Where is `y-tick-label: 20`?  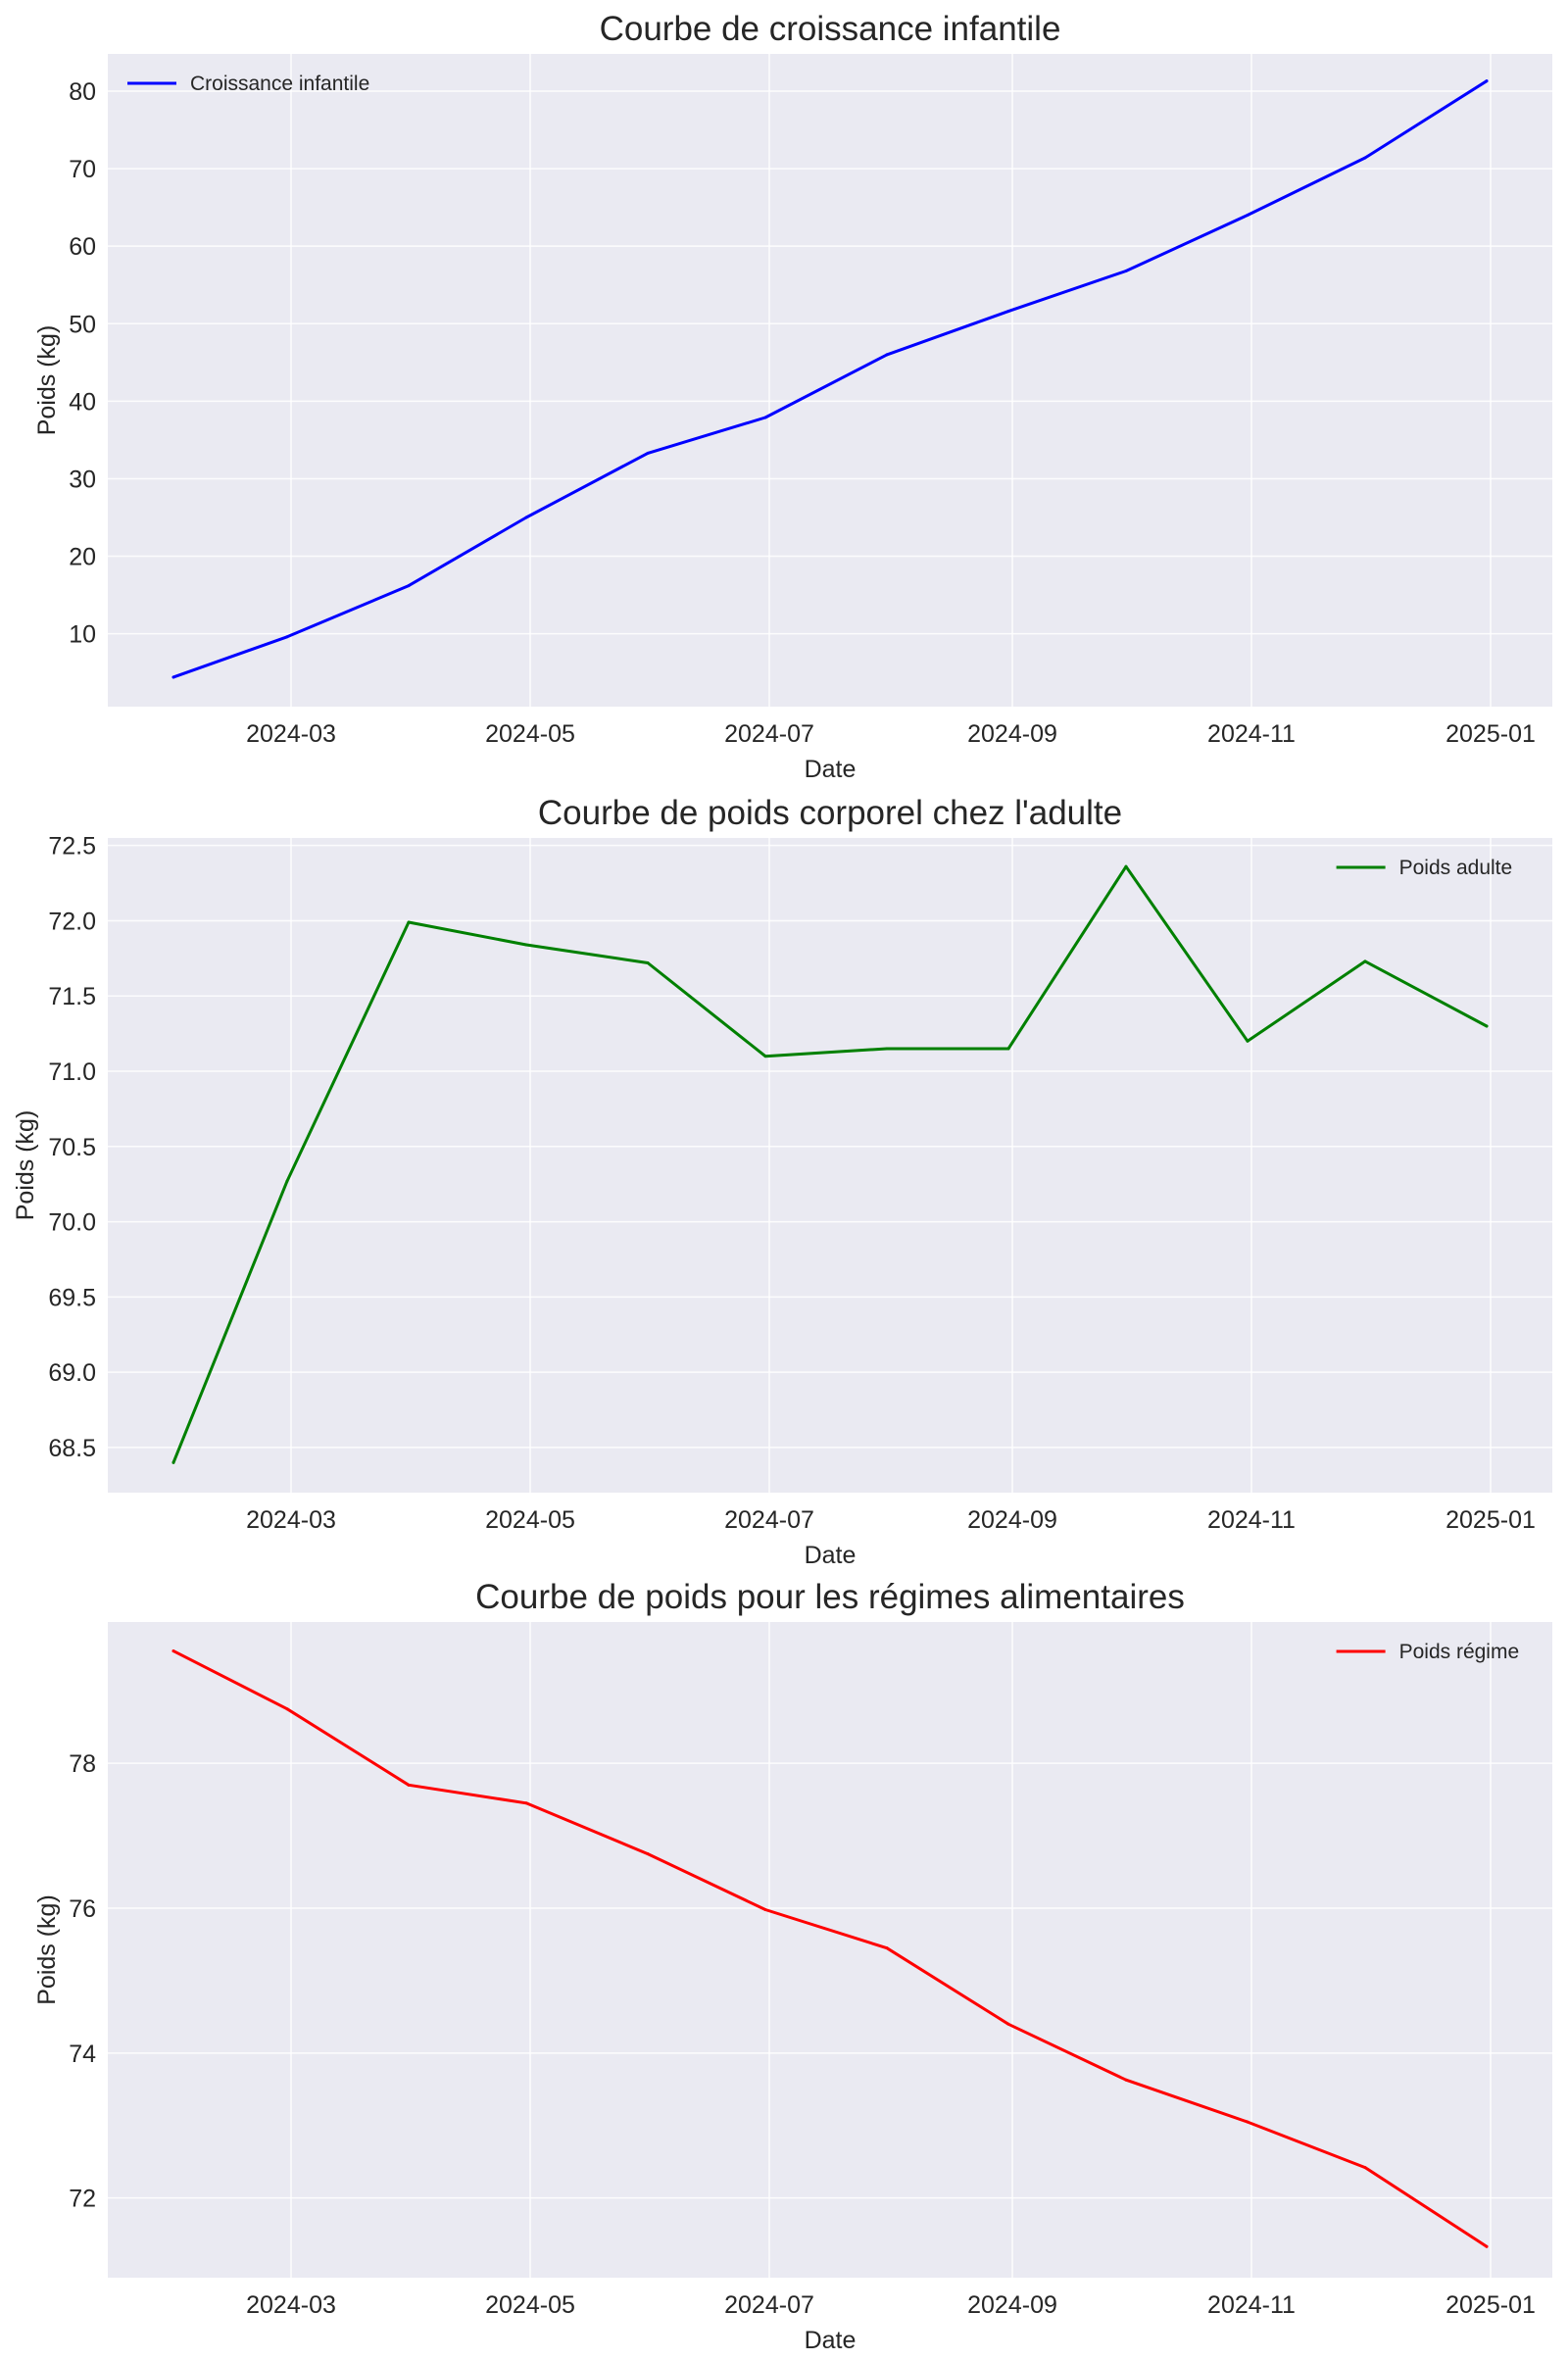
y-tick-label: 20 is located at coordinates (82, 557).